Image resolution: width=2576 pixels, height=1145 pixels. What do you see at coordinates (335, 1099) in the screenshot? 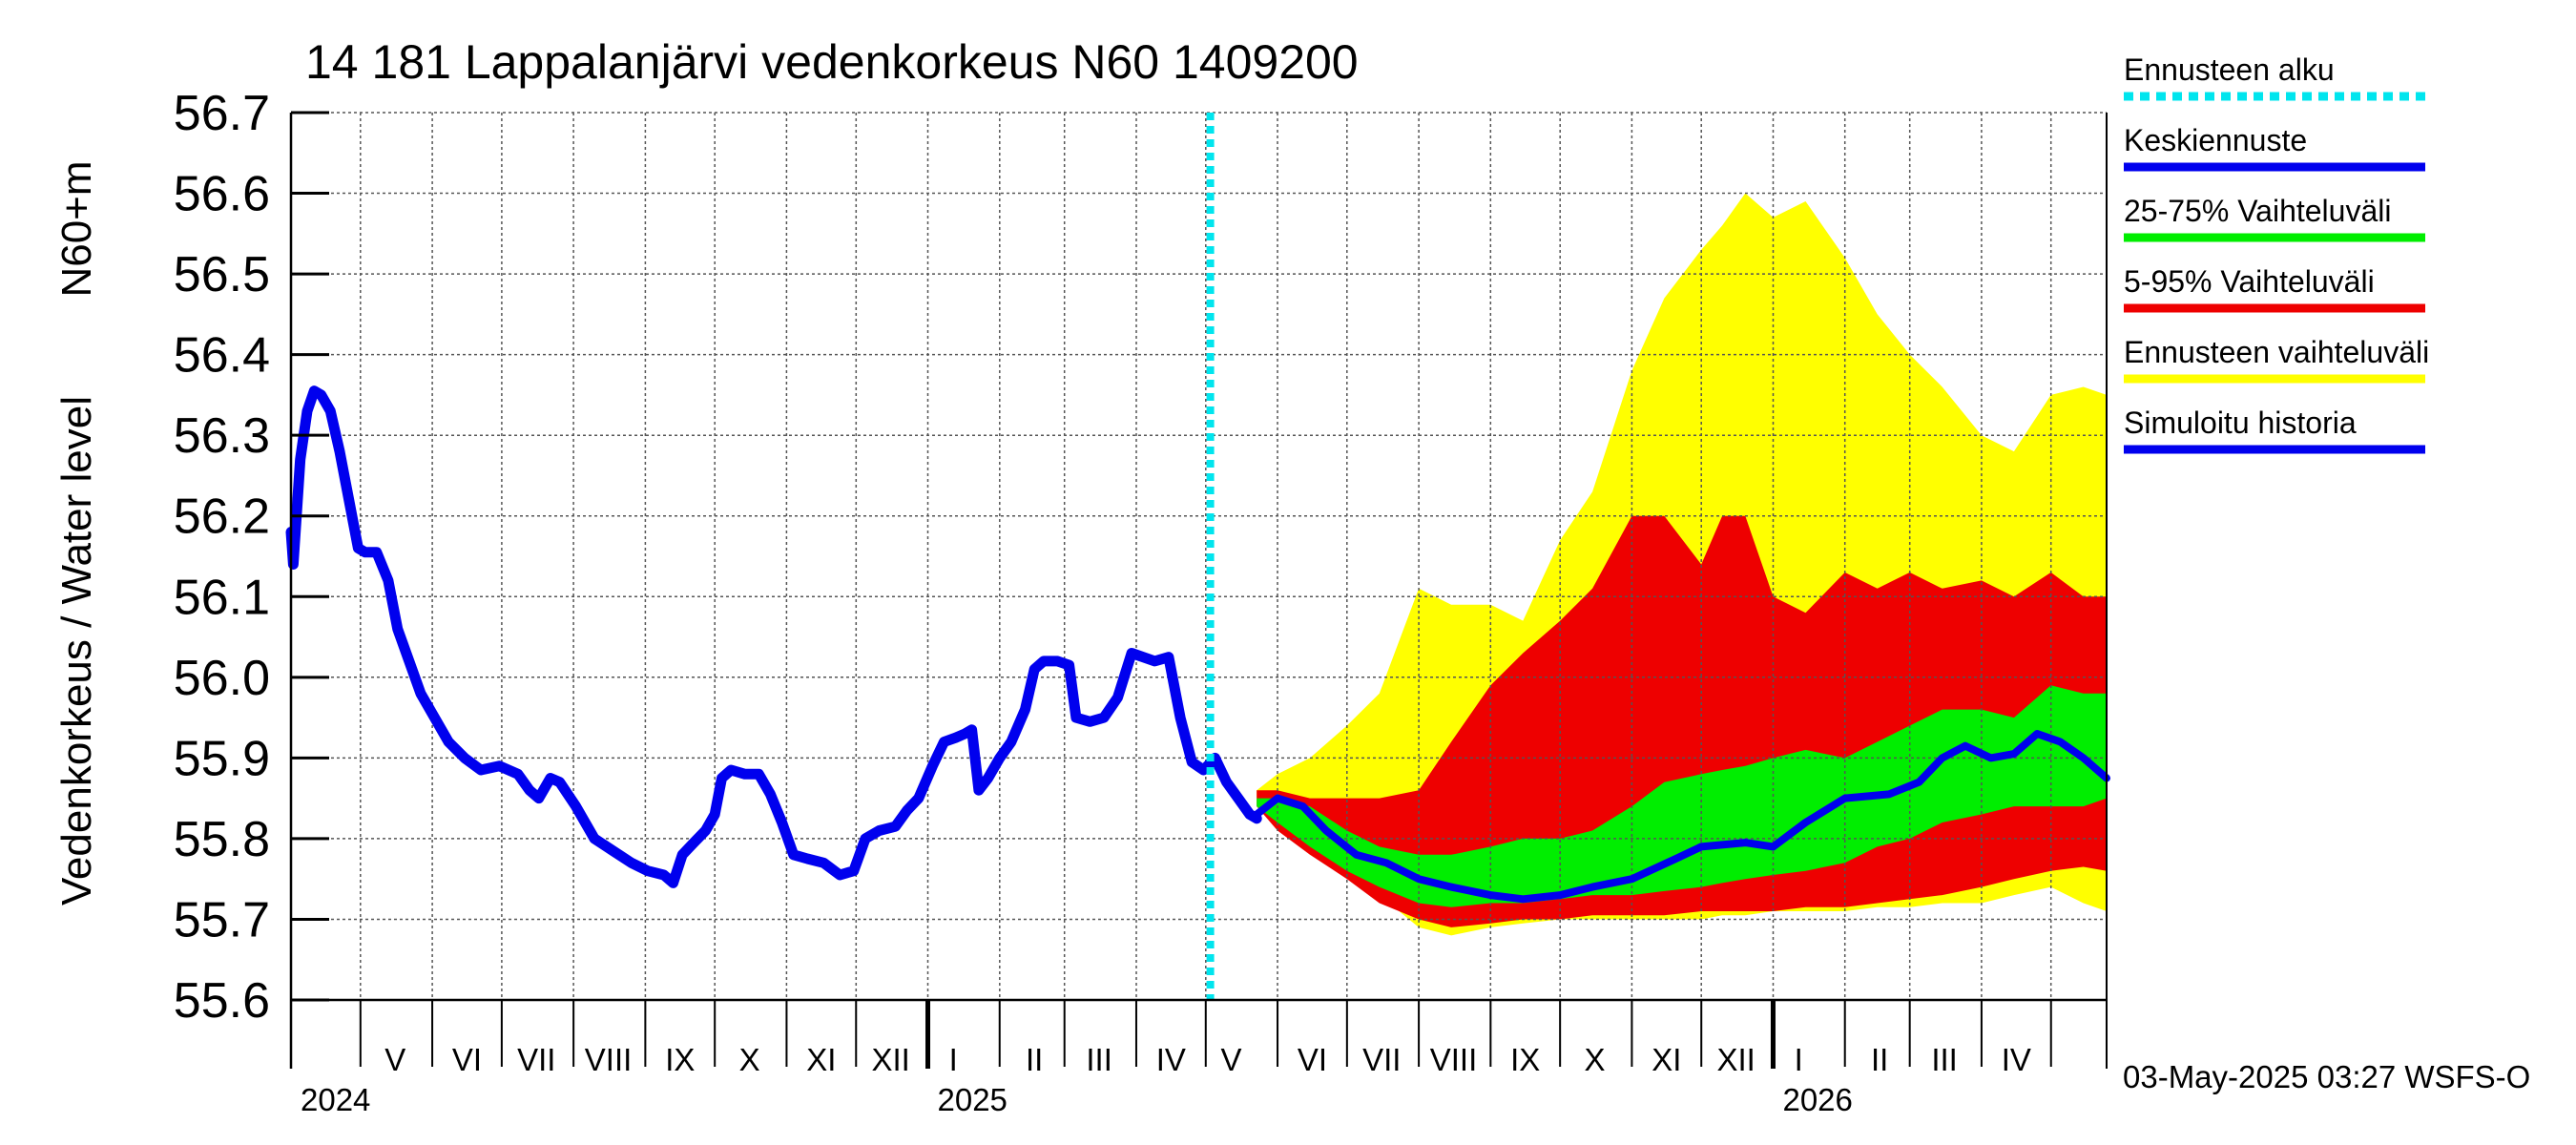
I see `x-year-label: 2024` at bounding box center [335, 1099].